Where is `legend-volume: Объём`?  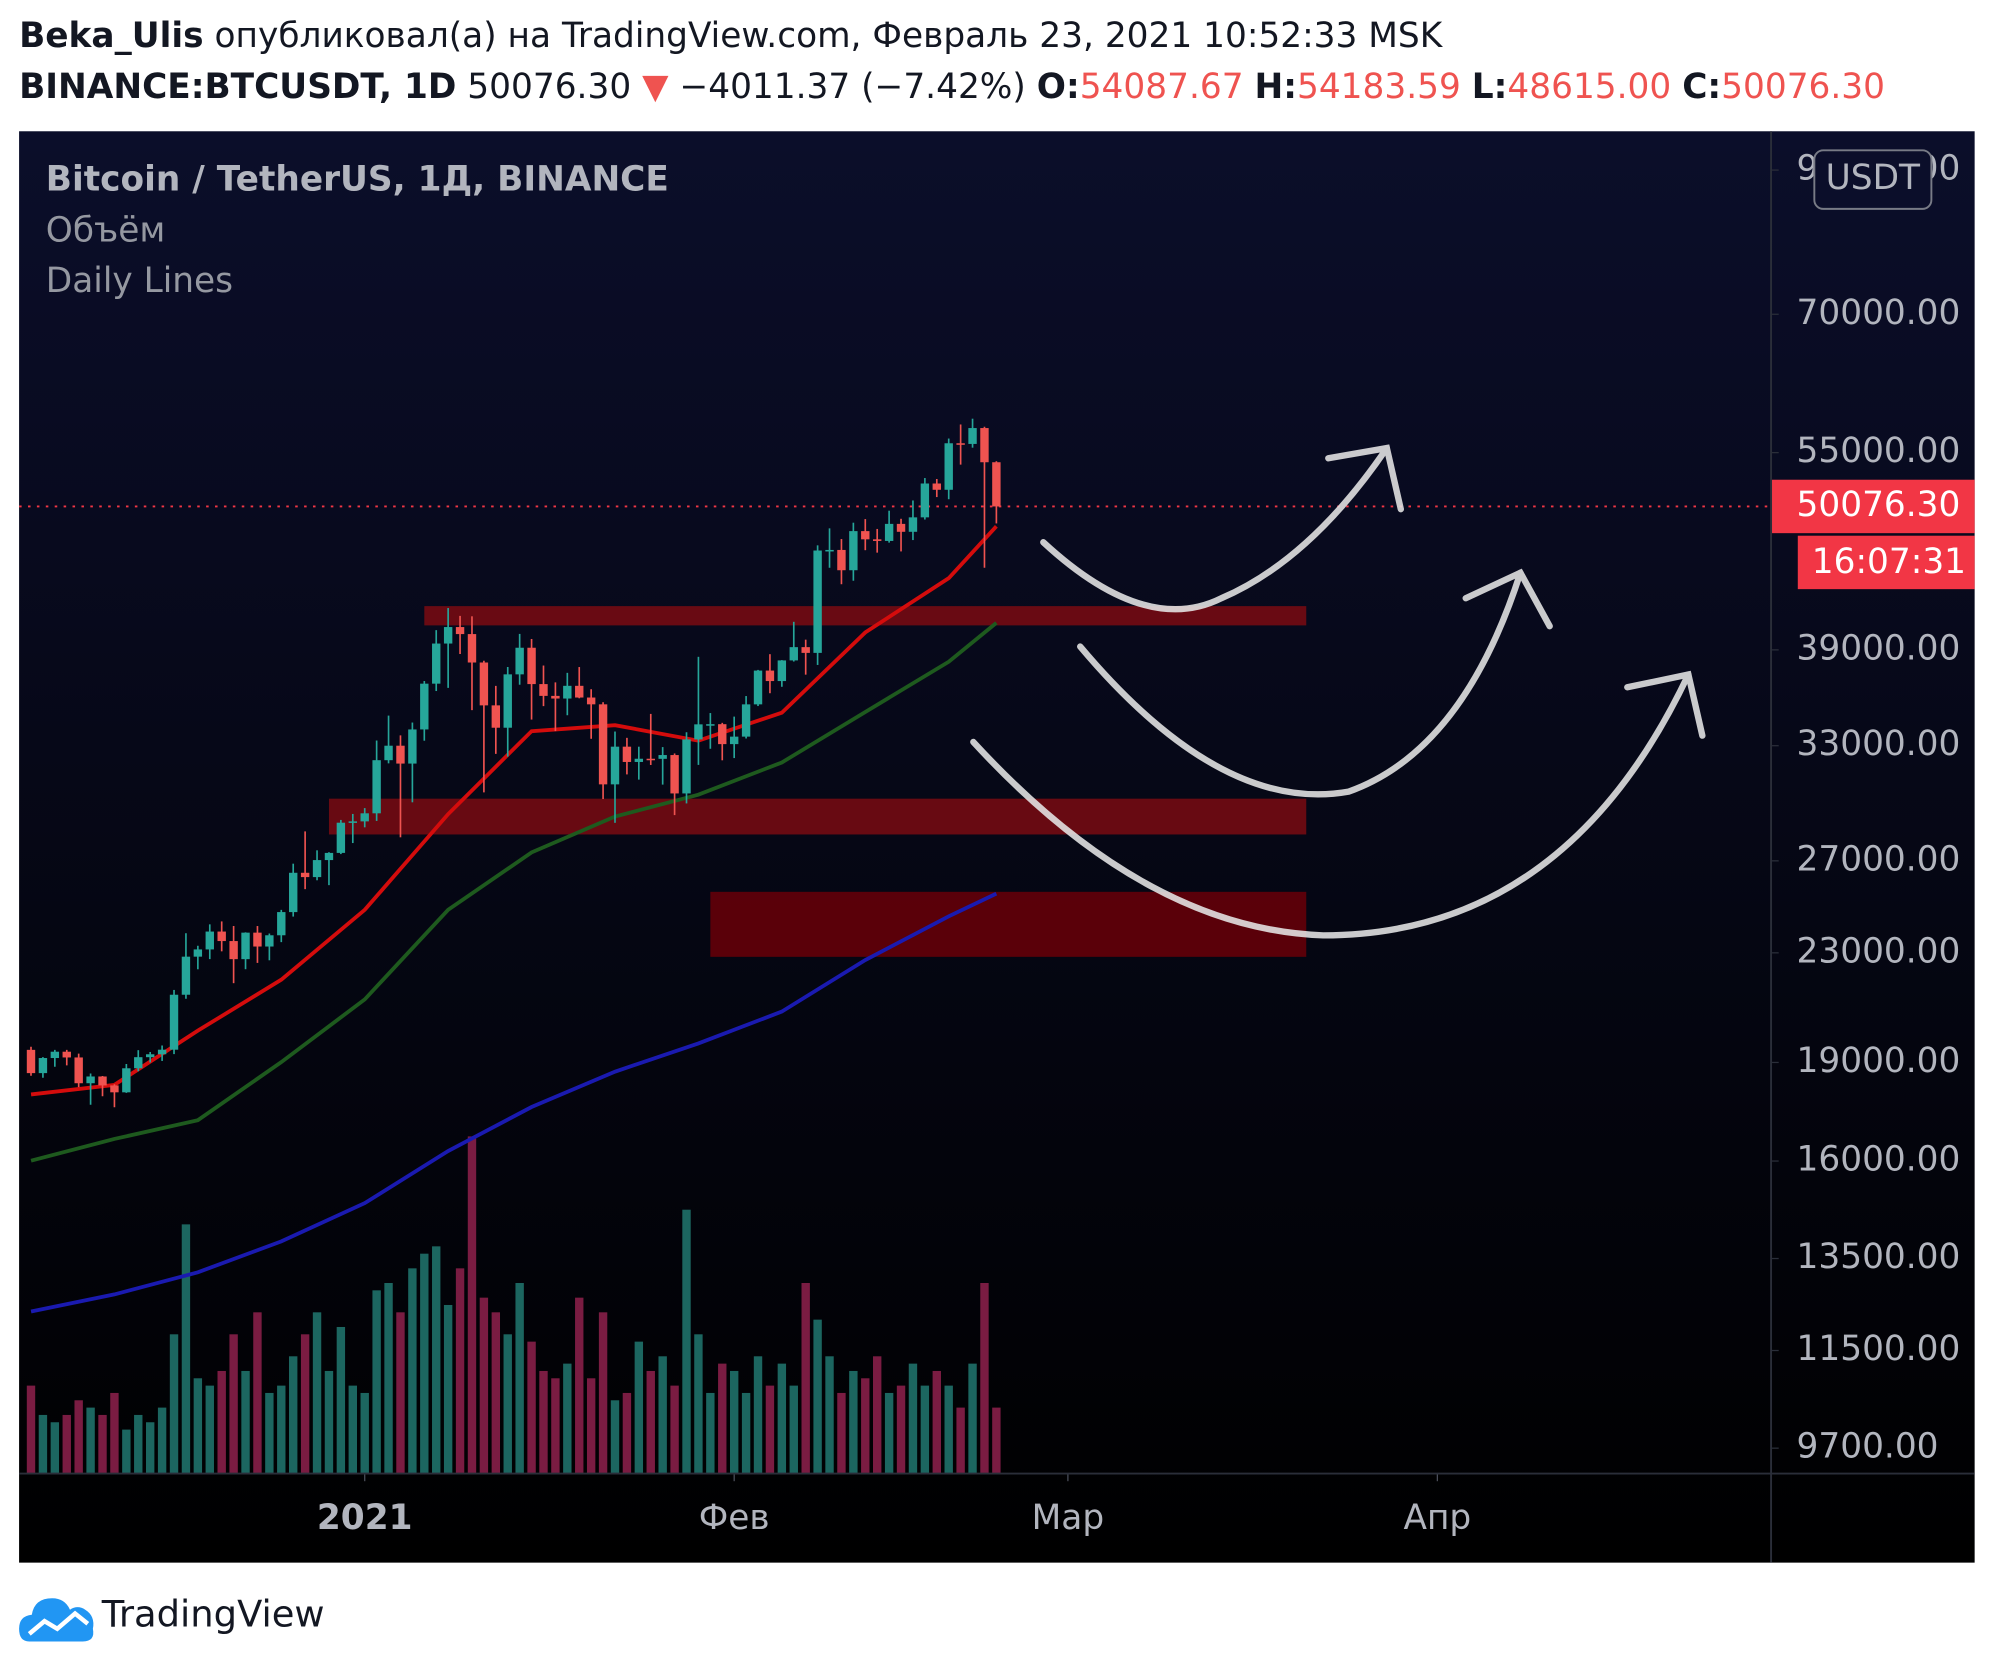 legend-volume: Объём is located at coordinates (106, 230).